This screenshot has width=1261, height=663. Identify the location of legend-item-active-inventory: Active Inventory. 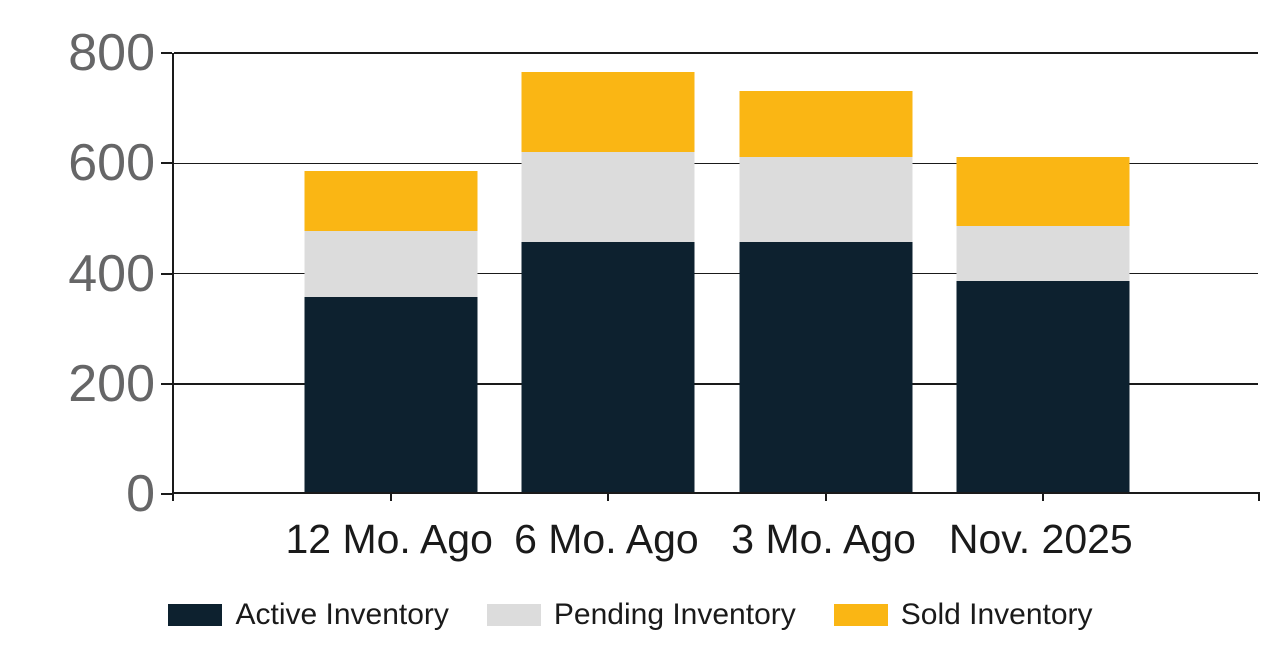
(308, 615).